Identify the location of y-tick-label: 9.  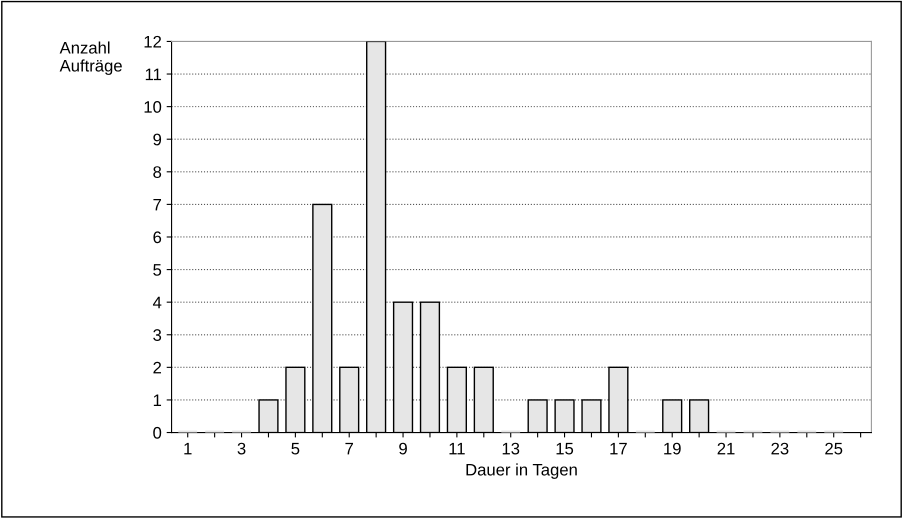
(157, 140).